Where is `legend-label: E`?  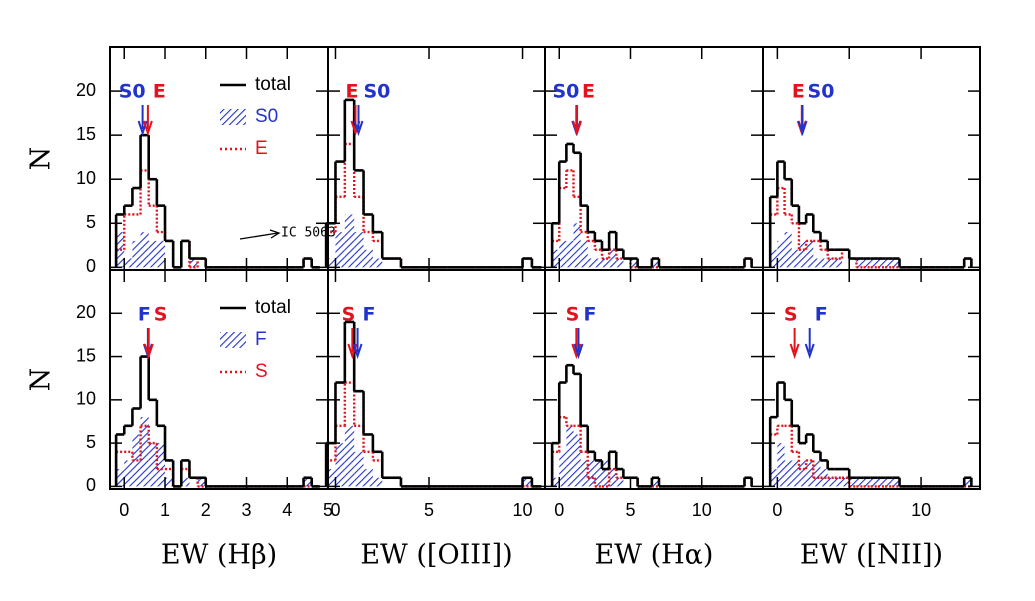 legend-label: E is located at coordinates (261, 148).